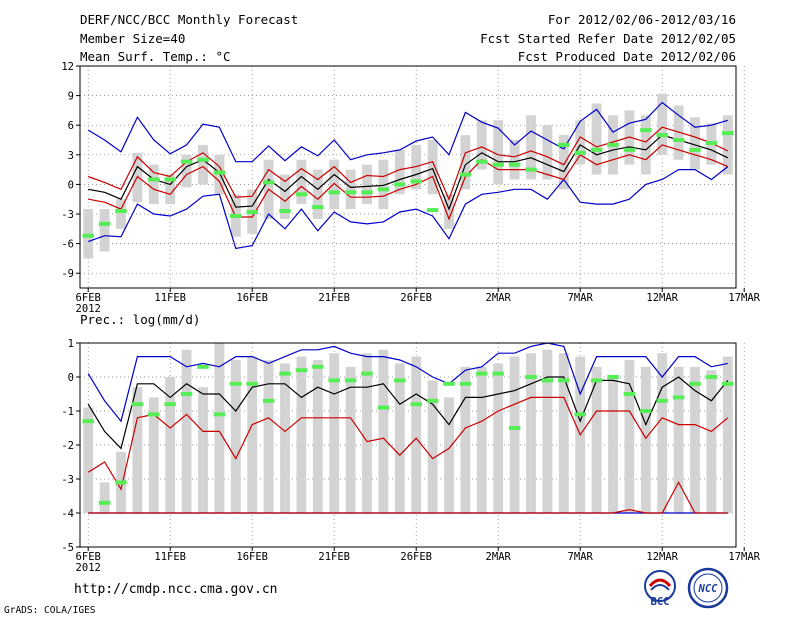 This screenshot has height=618, width=800. What do you see at coordinates (67, 67) in the screenshot?
I see `y-tick-label: 12` at bounding box center [67, 67].